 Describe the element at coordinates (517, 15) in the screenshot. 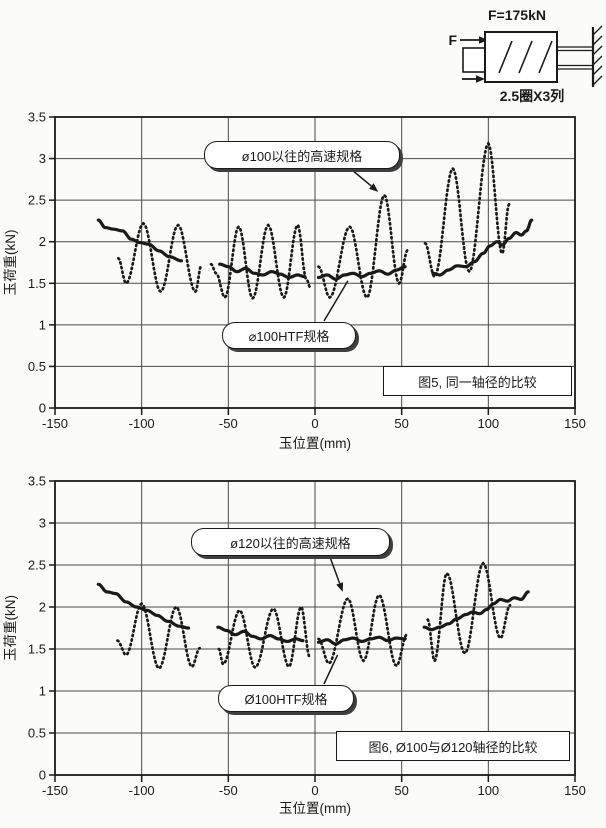

I see `force-diagram-title: F=175kN` at that location.